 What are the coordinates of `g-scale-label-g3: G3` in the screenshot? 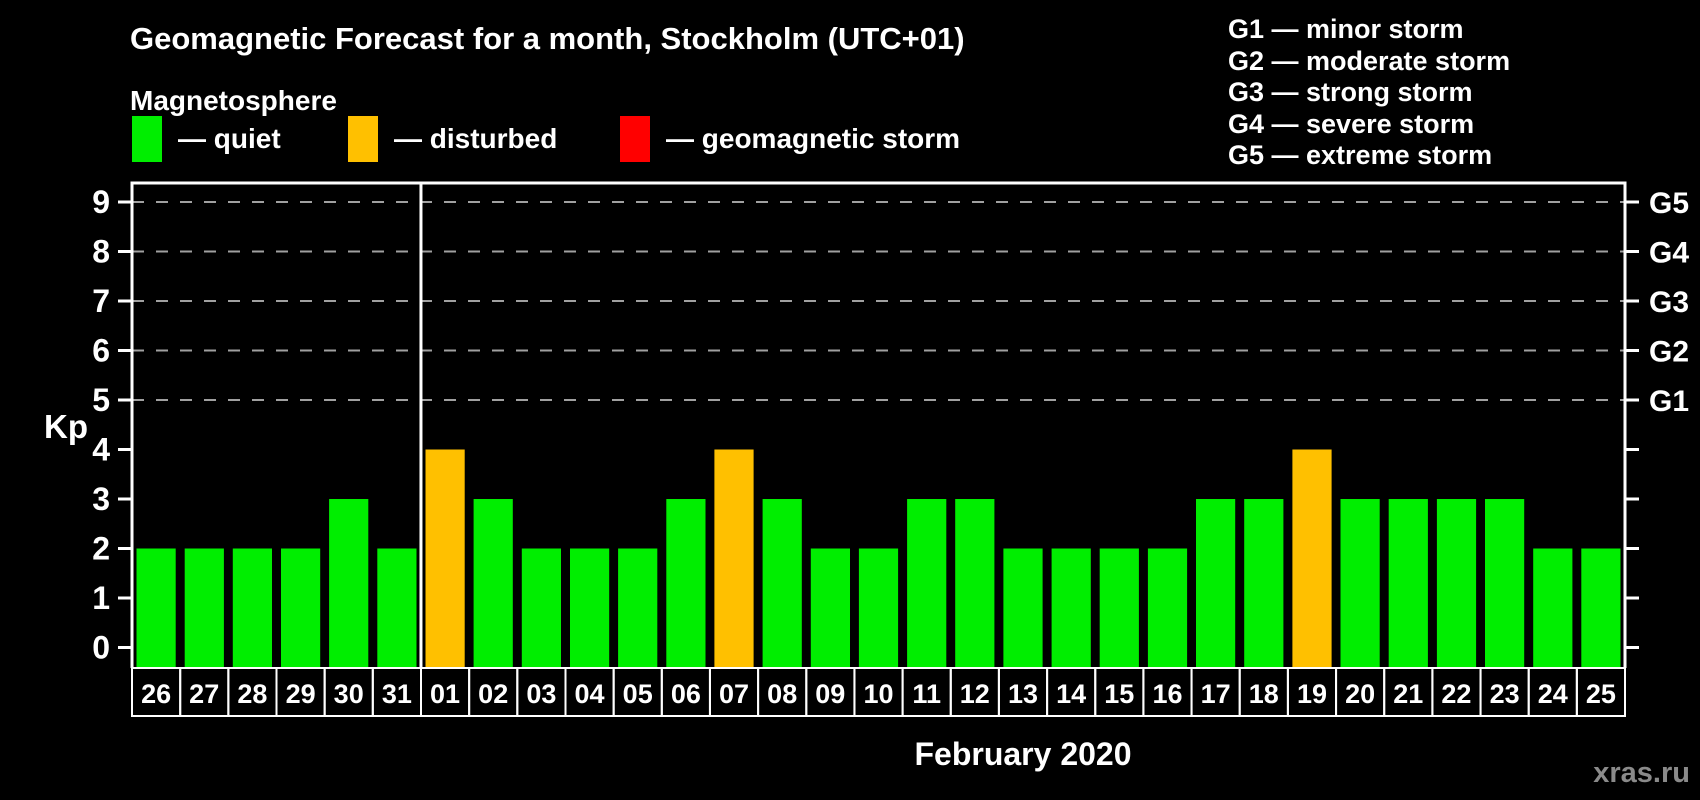 It's located at (1669, 302).